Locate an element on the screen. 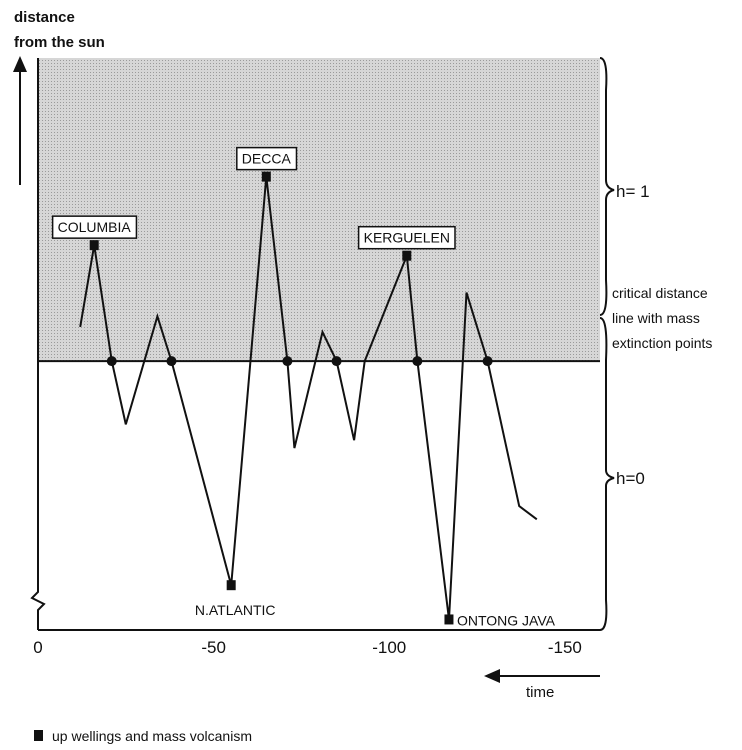 The width and height of the screenshot is (742, 750). x-tick-label: -100 is located at coordinates (389, 647).